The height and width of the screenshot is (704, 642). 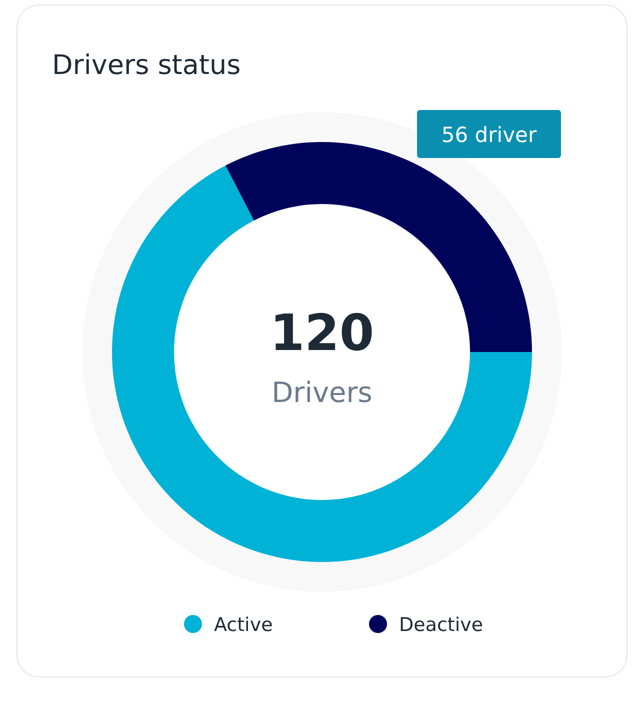 What do you see at coordinates (322, 392) in the screenshot?
I see `text: Drivers` at bounding box center [322, 392].